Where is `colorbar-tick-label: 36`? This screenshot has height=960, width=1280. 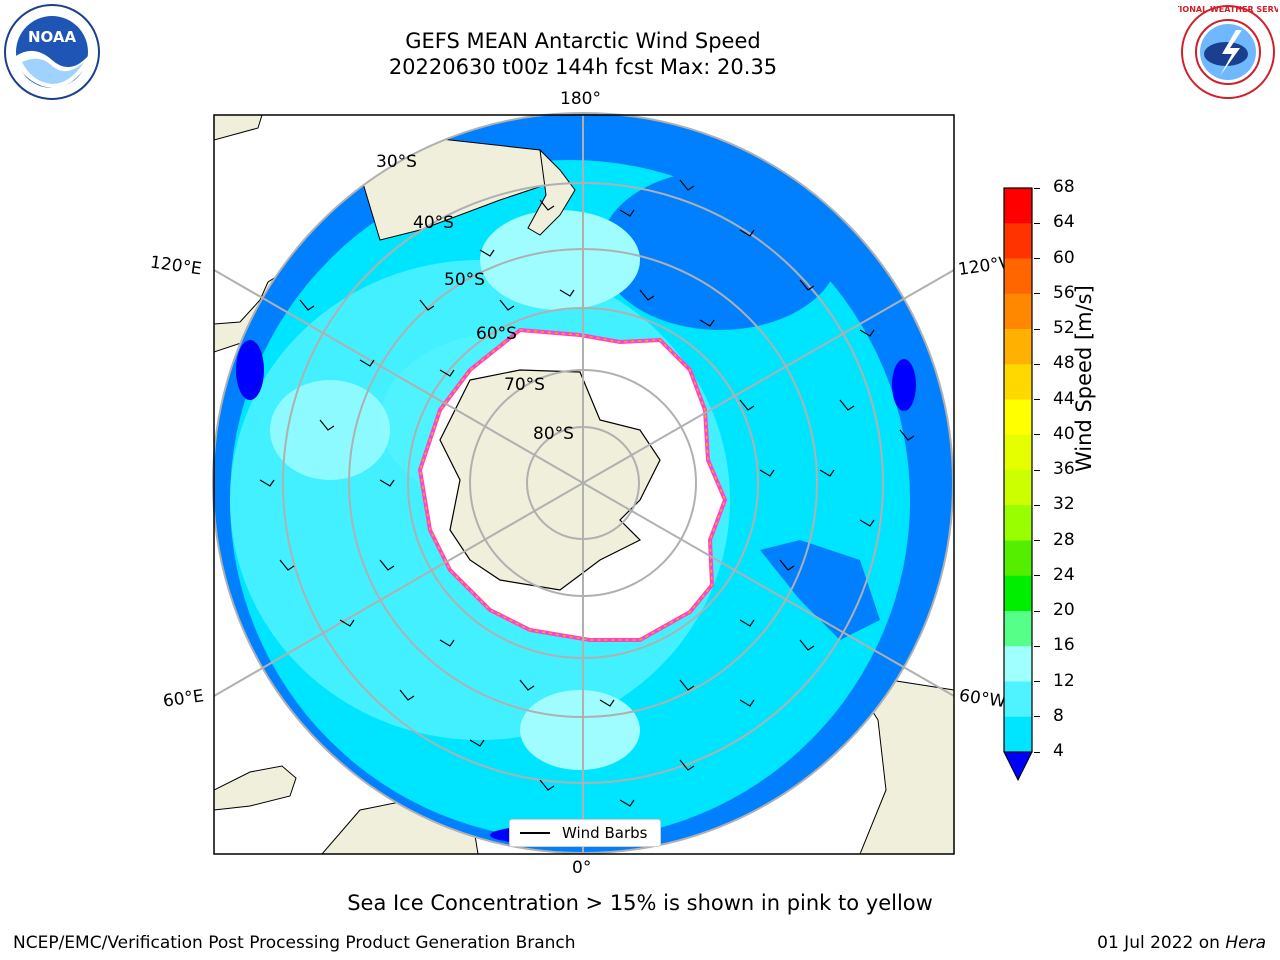
colorbar-tick-label: 36 is located at coordinates (1064, 469).